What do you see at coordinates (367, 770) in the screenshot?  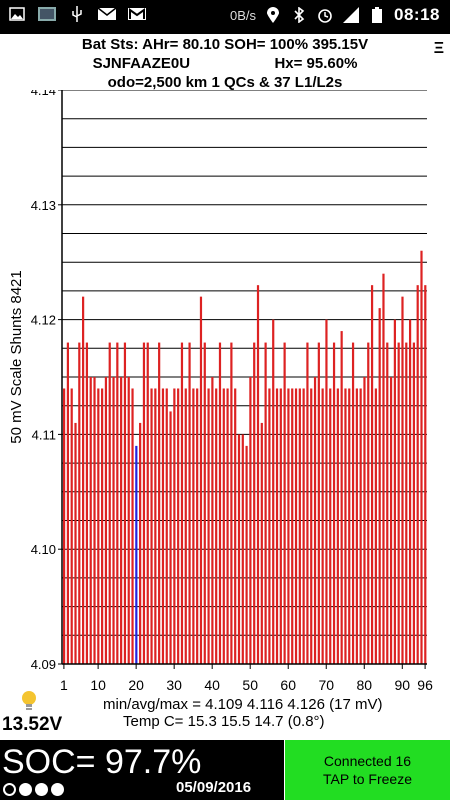 I see `connection-freeze-button: Connected 16 TAP to Freeze` at bounding box center [367, 770].